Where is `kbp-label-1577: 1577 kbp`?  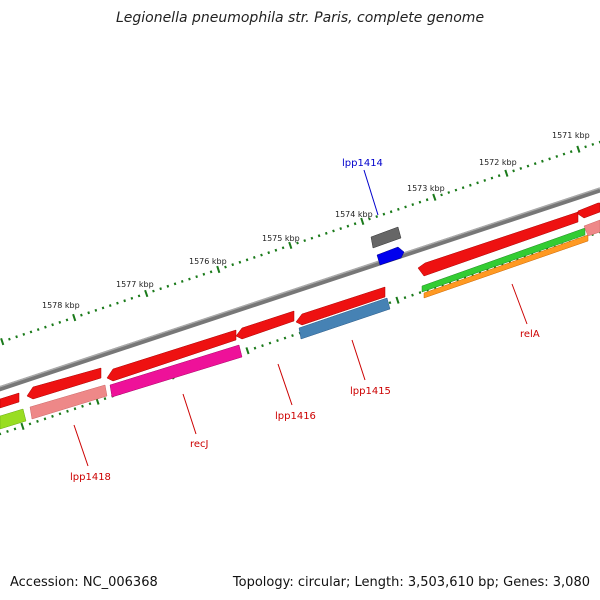
kbp-label-1577: 1577 kbp is located at coordinates (135, 284).